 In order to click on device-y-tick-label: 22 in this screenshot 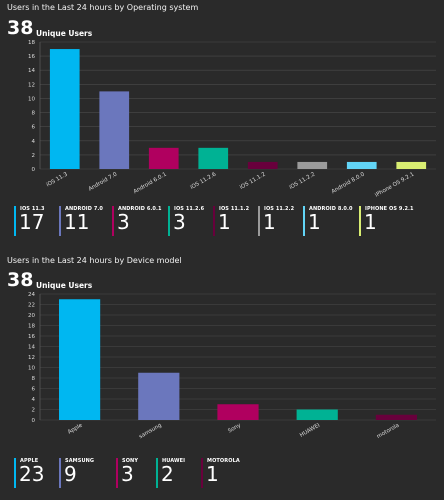, I will do `click(31, 306)`.